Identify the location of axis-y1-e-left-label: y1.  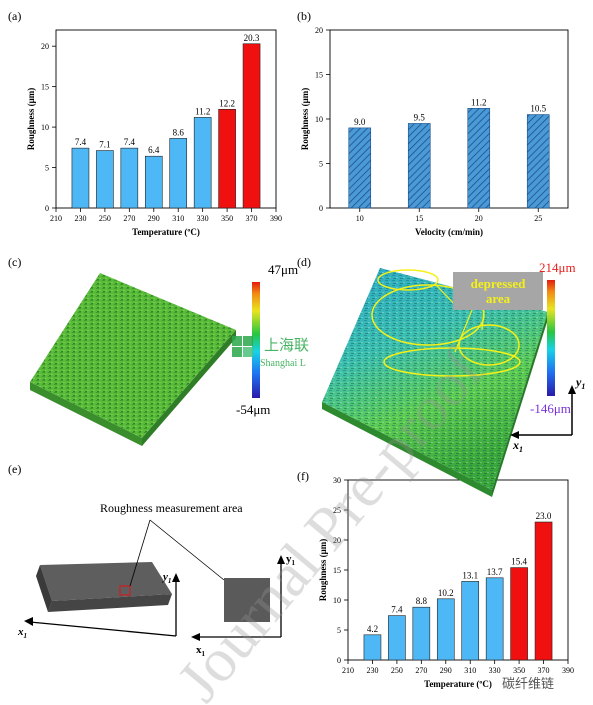
(166, 578).